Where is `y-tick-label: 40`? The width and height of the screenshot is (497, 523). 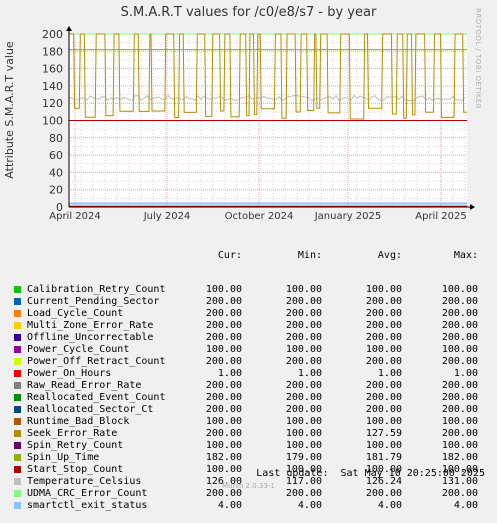
y-tick-label: 40 is located at coordinates (56, 172).